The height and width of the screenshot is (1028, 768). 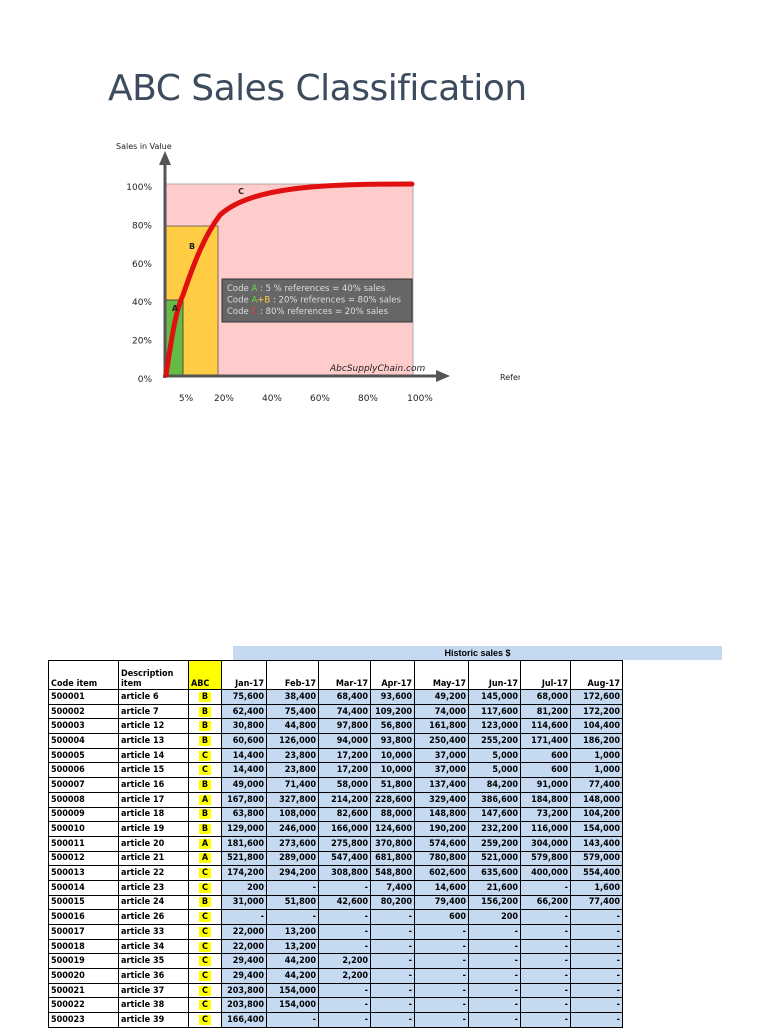 I want to click on legend-line: Code A : 5 % references = 40% sales, so click(x=306, y=289).